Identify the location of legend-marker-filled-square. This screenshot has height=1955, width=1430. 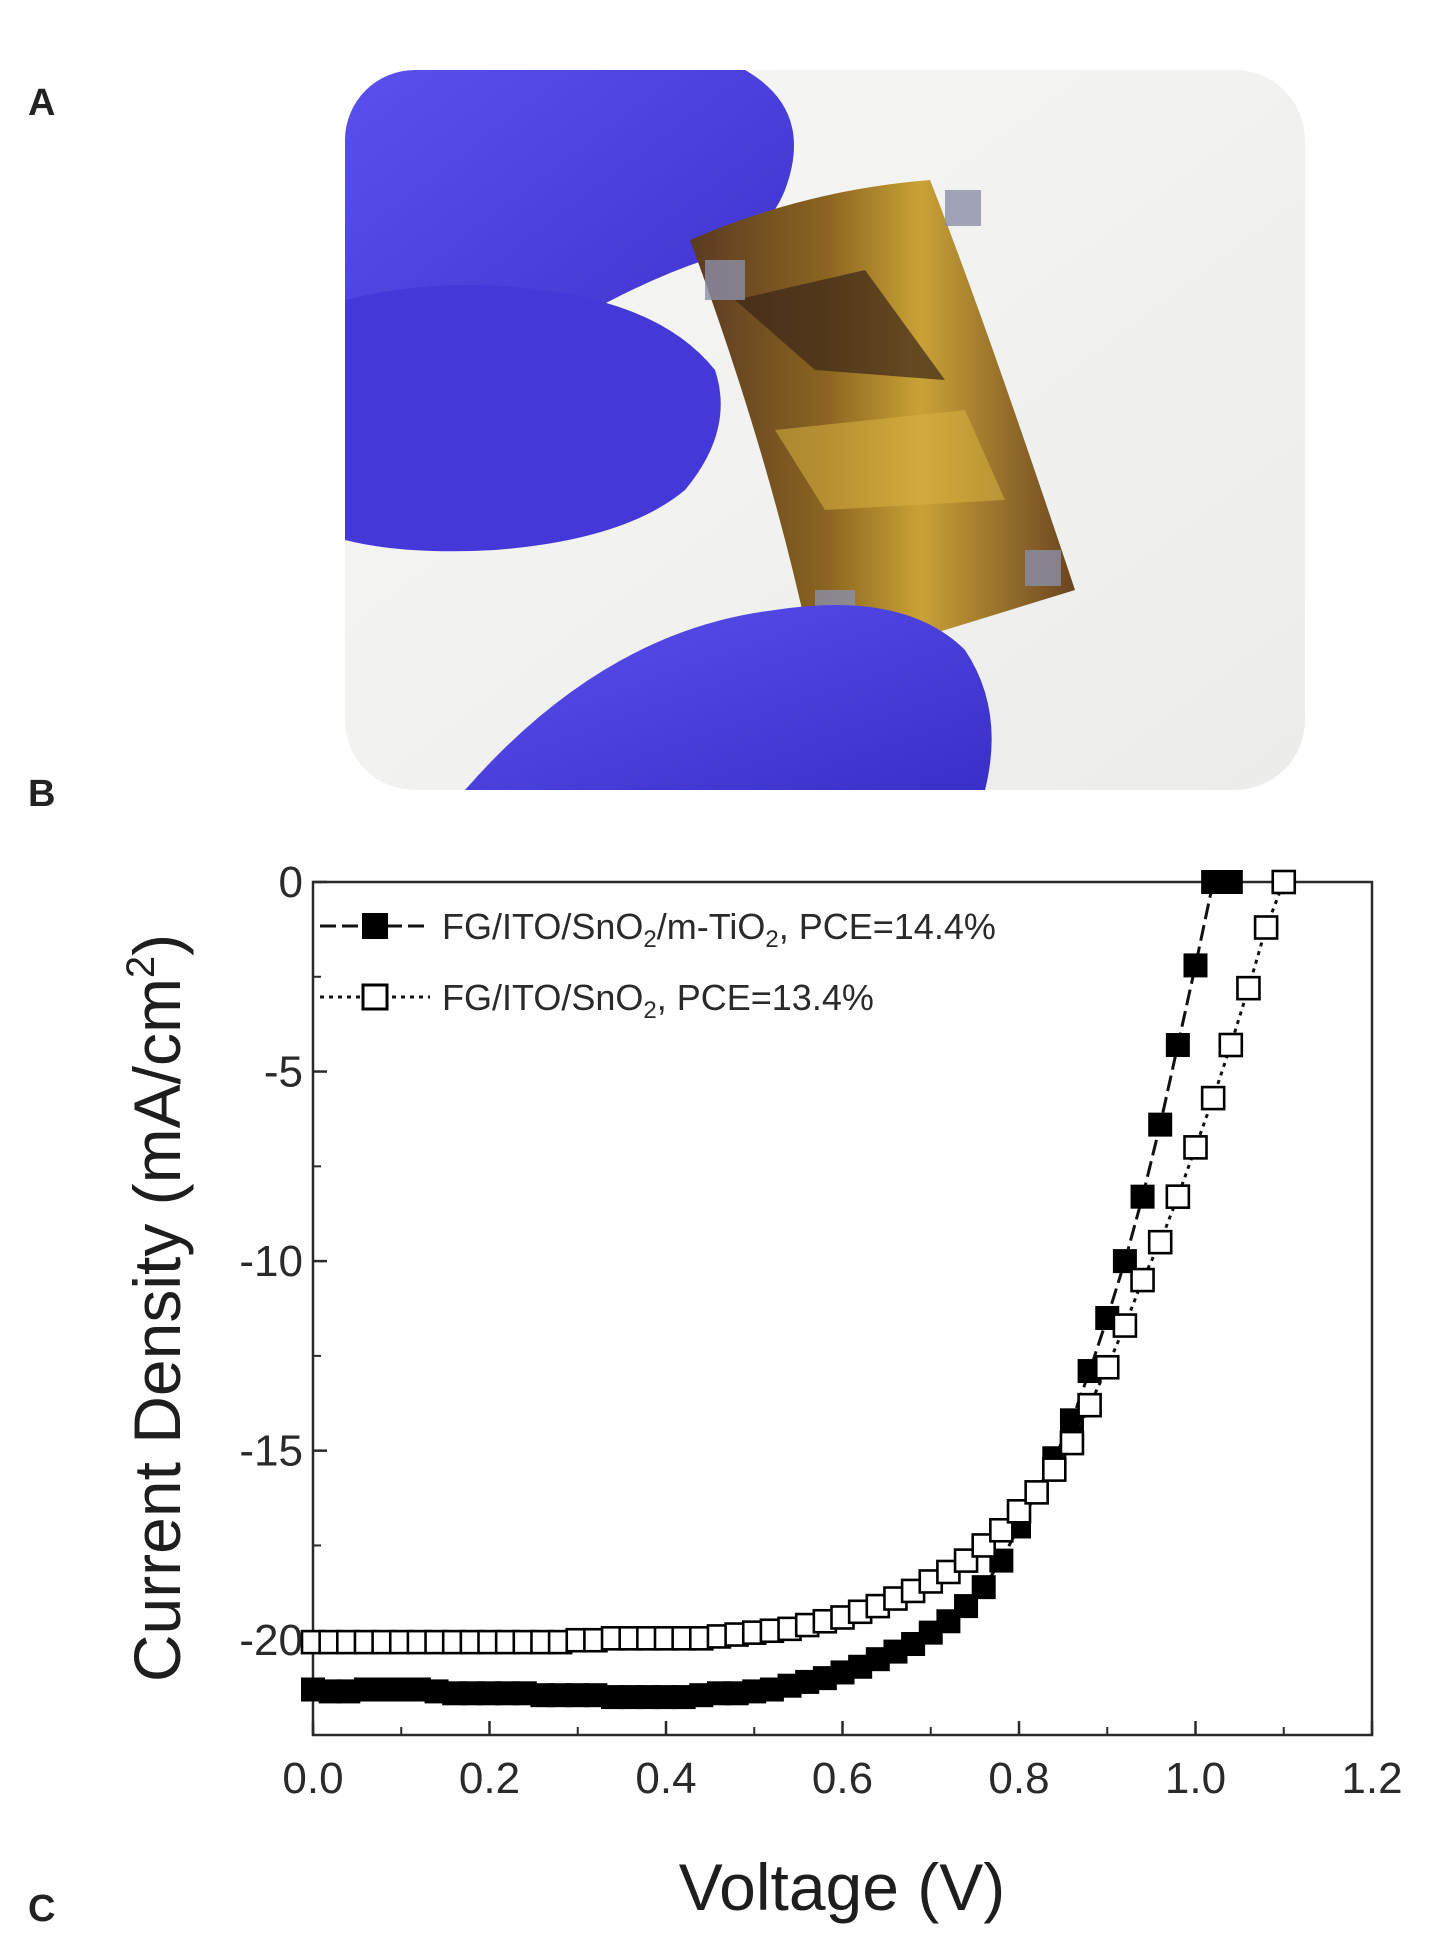
(375, 926).